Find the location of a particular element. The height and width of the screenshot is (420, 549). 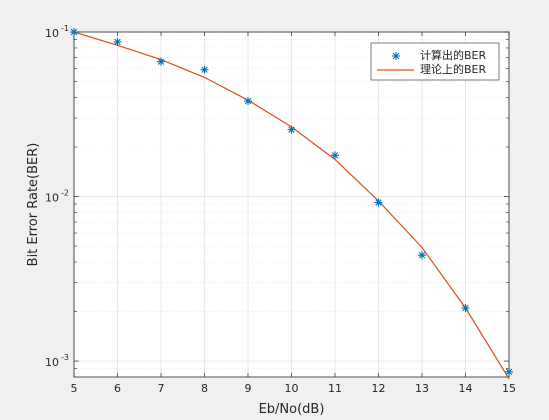

x-tick-label: 6 is located at coordinates (117, 388).